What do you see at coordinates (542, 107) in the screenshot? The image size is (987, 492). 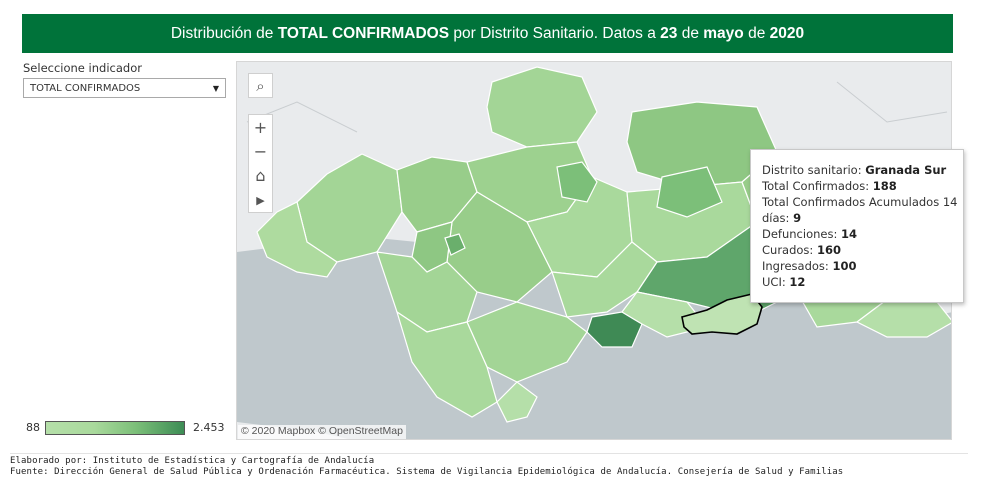 I see `district-cordoba-norte` at bounding box center [542, 107].